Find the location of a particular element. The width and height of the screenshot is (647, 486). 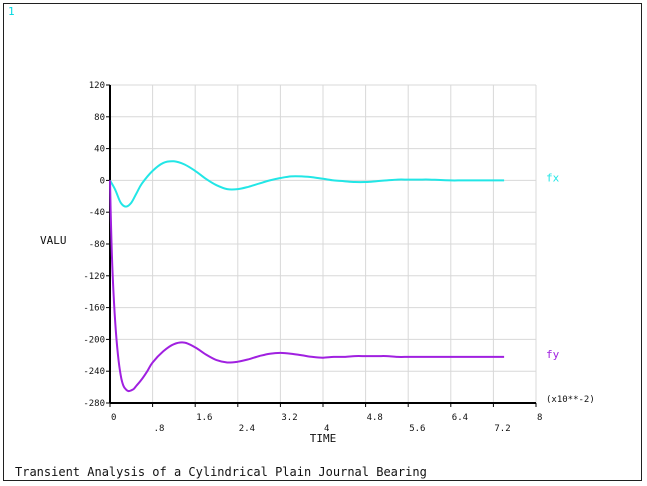

x-tick-label: 2.4 is located at coordinates (247, 429).